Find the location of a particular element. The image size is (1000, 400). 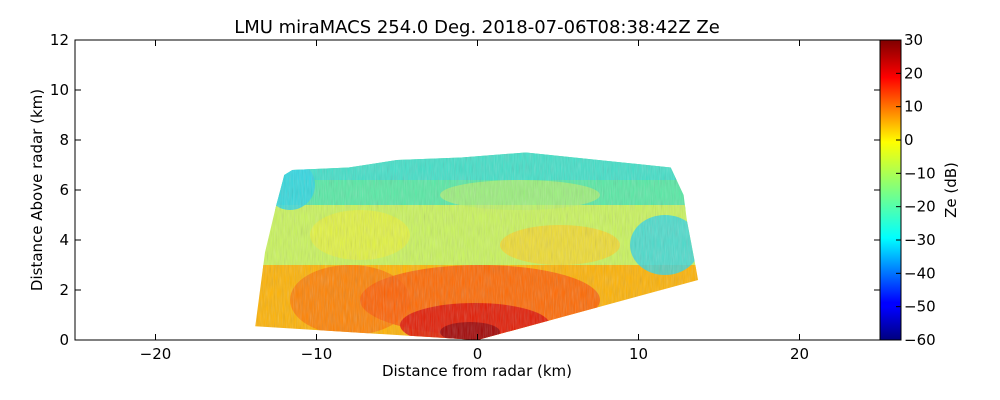

colorbar-tick-label: −50 is located at coordinates (920, 307).